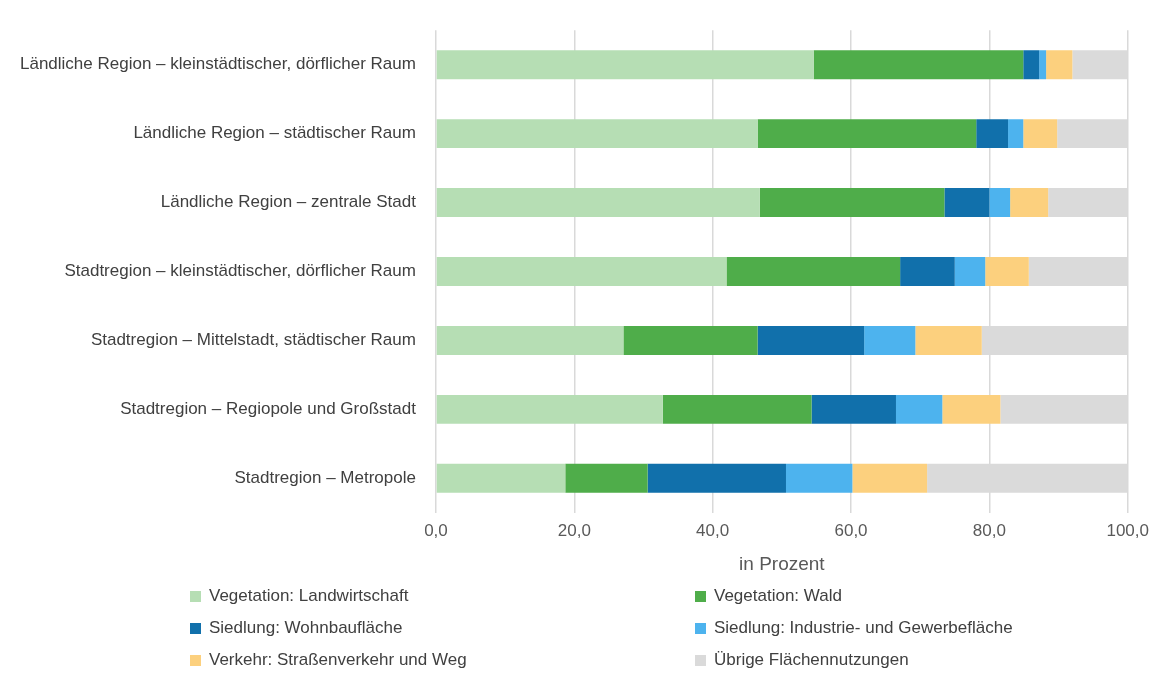 The width and height of the screenshot is (1157, 691). Describe the element at coordinates (989, 530) in the screenshot. I see `x-tick-label: 80,0` at that location.